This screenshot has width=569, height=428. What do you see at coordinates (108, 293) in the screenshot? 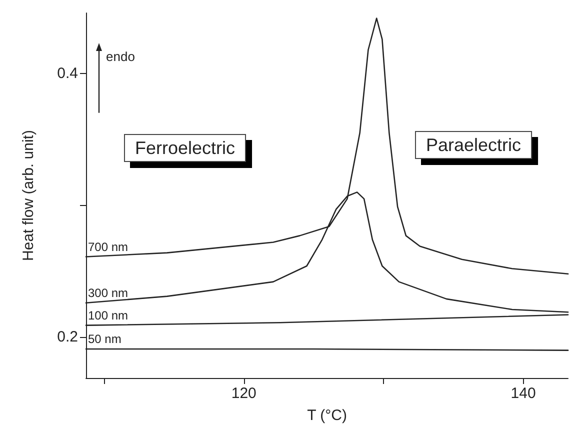
I see `series-label: 300 nm` at bounding box center [108, 293].